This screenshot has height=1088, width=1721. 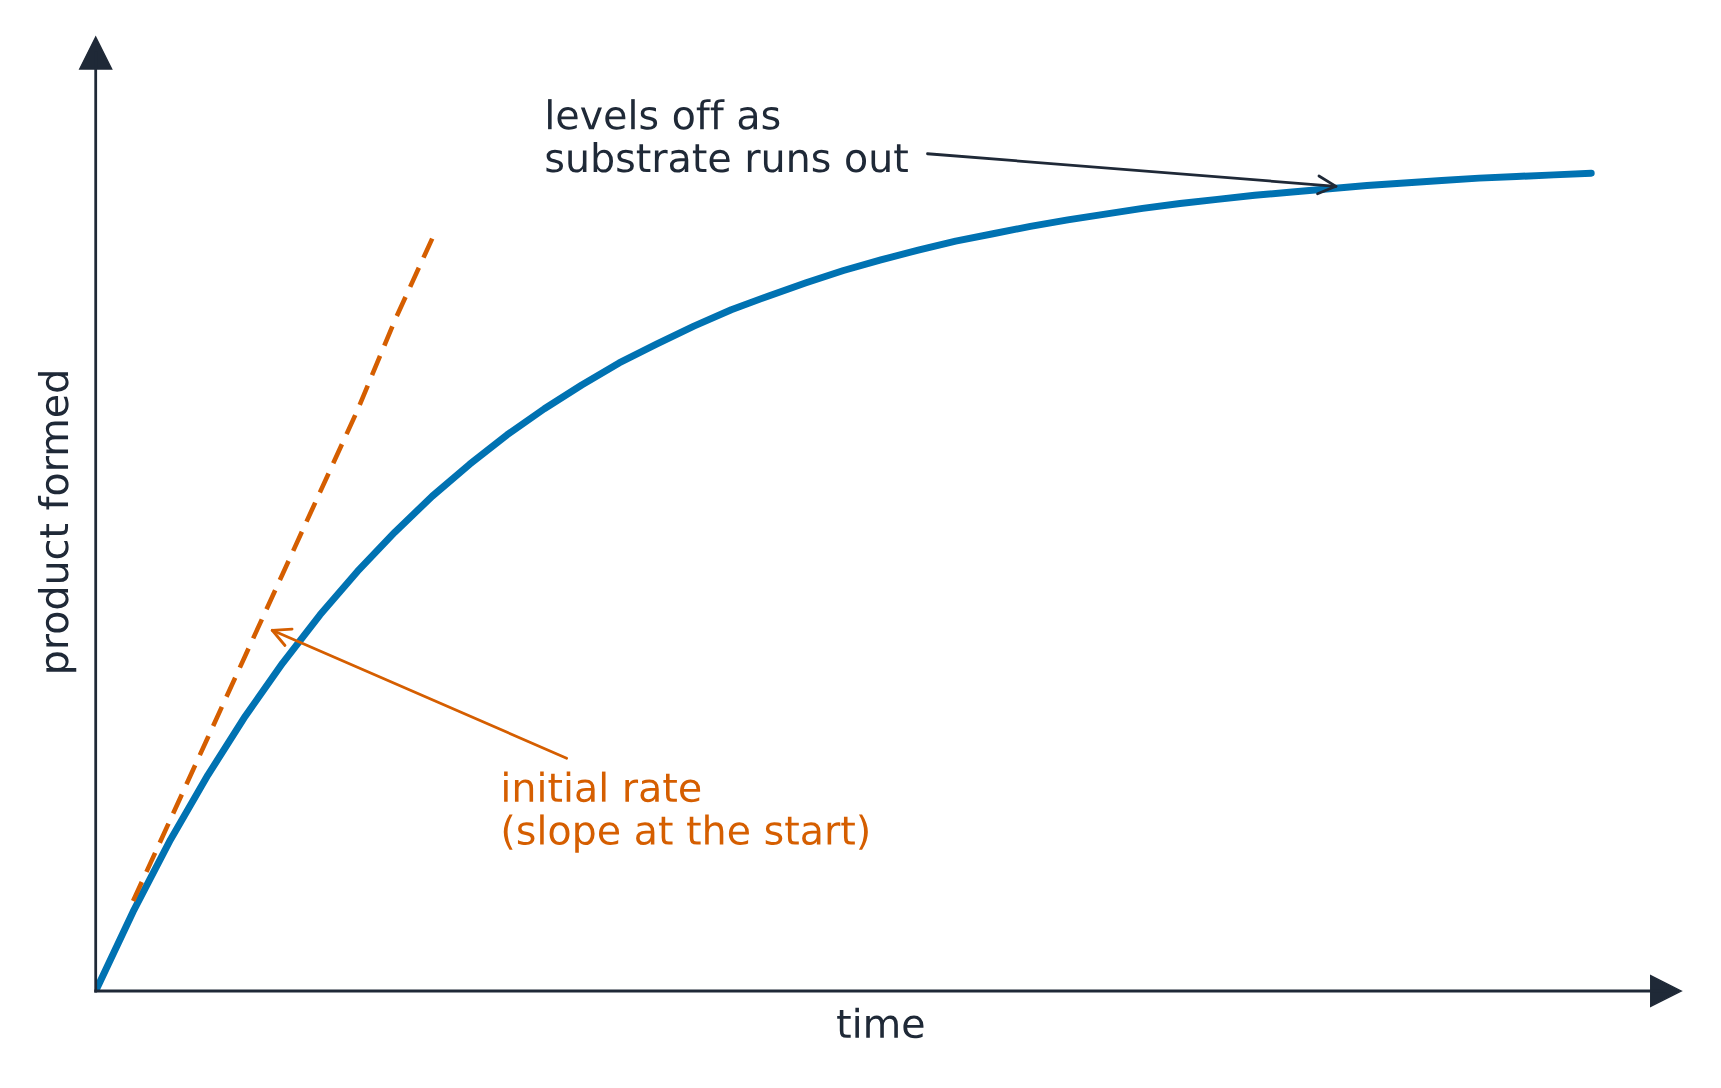 What do you see at coordinates (57, 522) in the screenshot?
I see `y-axis-title: product formed` at bounding box center [57, 522].